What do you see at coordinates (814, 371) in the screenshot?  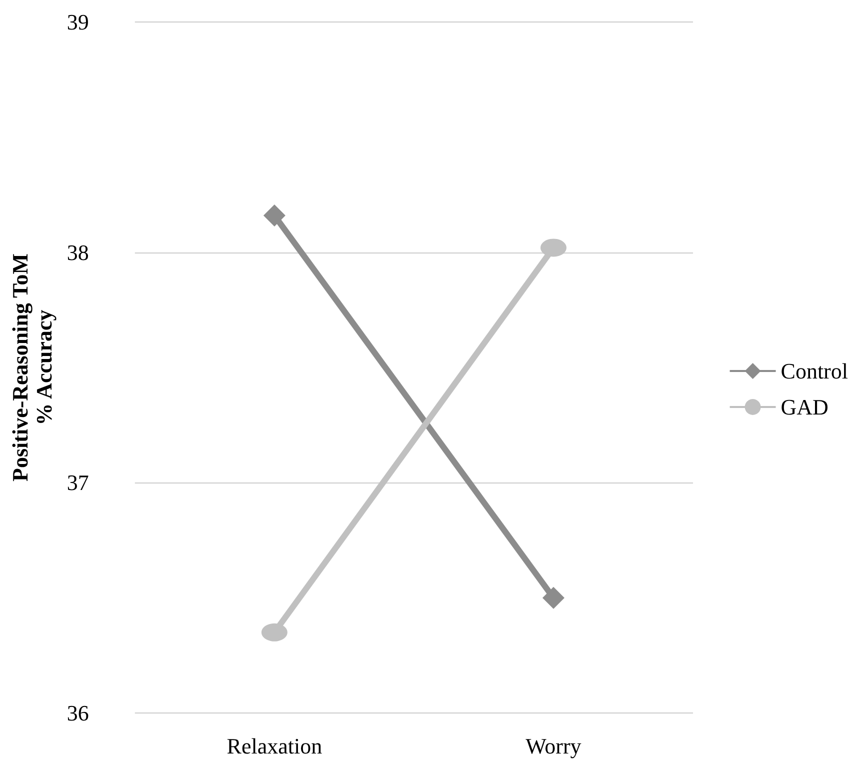 I see `legend-label: Control` at bounding box center [814, 371].